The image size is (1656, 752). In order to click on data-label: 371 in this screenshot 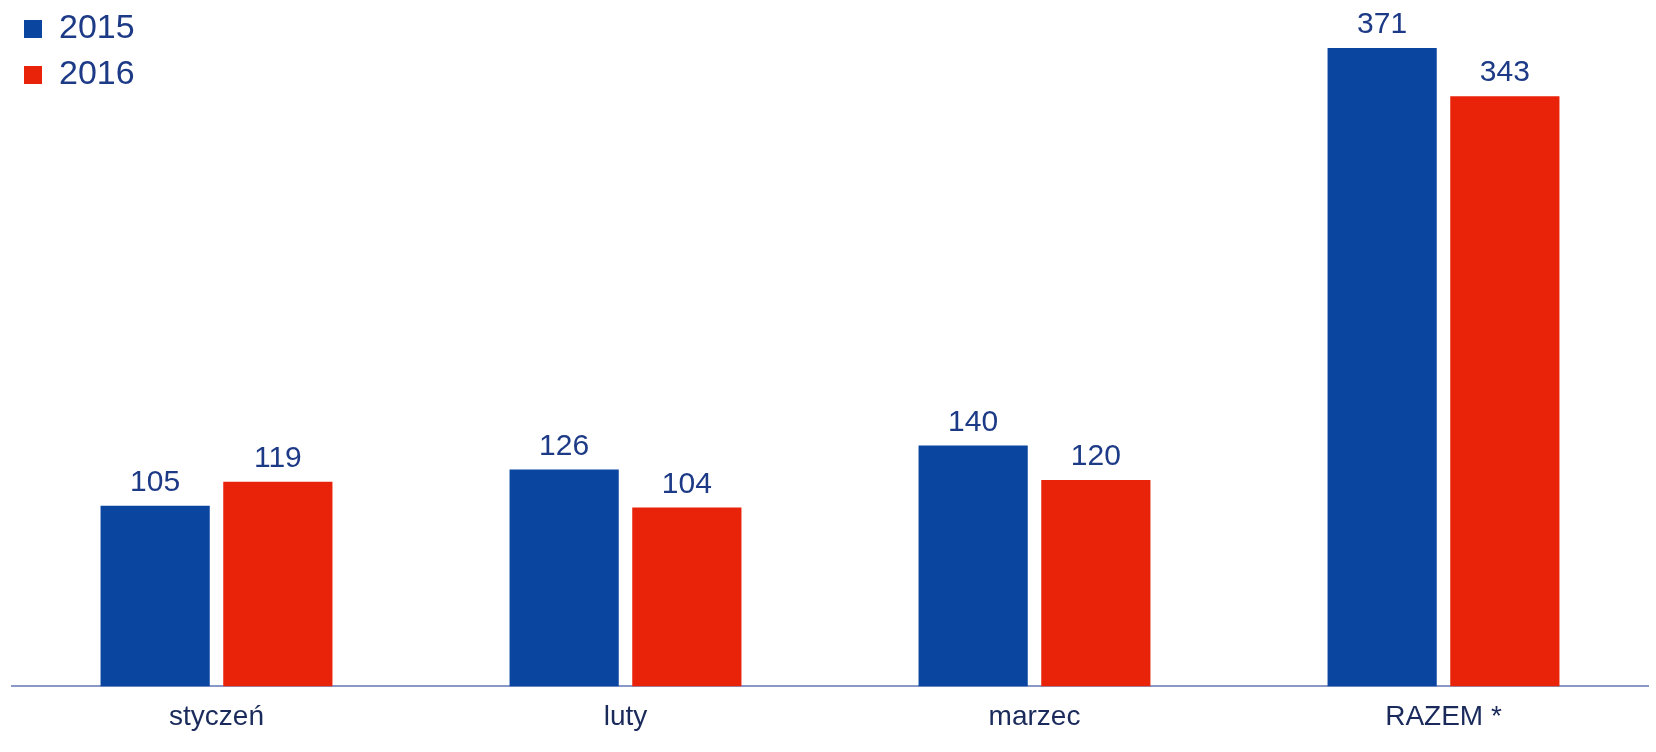, I will do `click(1382, 23)`.